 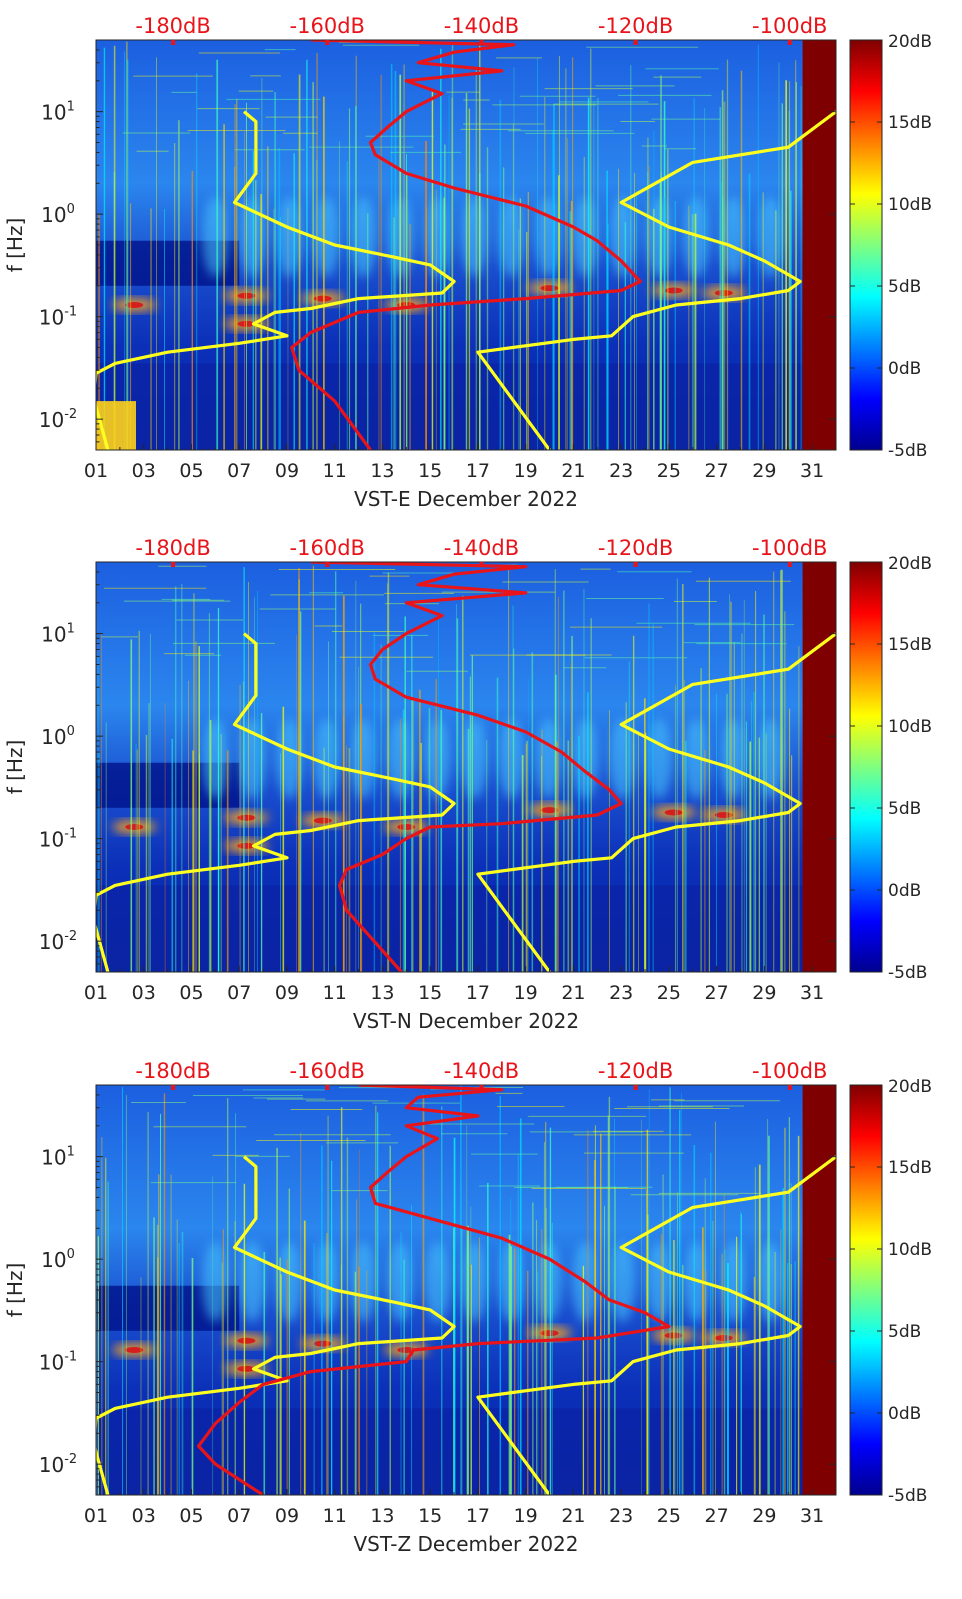 I want to click on top-axis-label: -180dB, so click(x=172, y=548).